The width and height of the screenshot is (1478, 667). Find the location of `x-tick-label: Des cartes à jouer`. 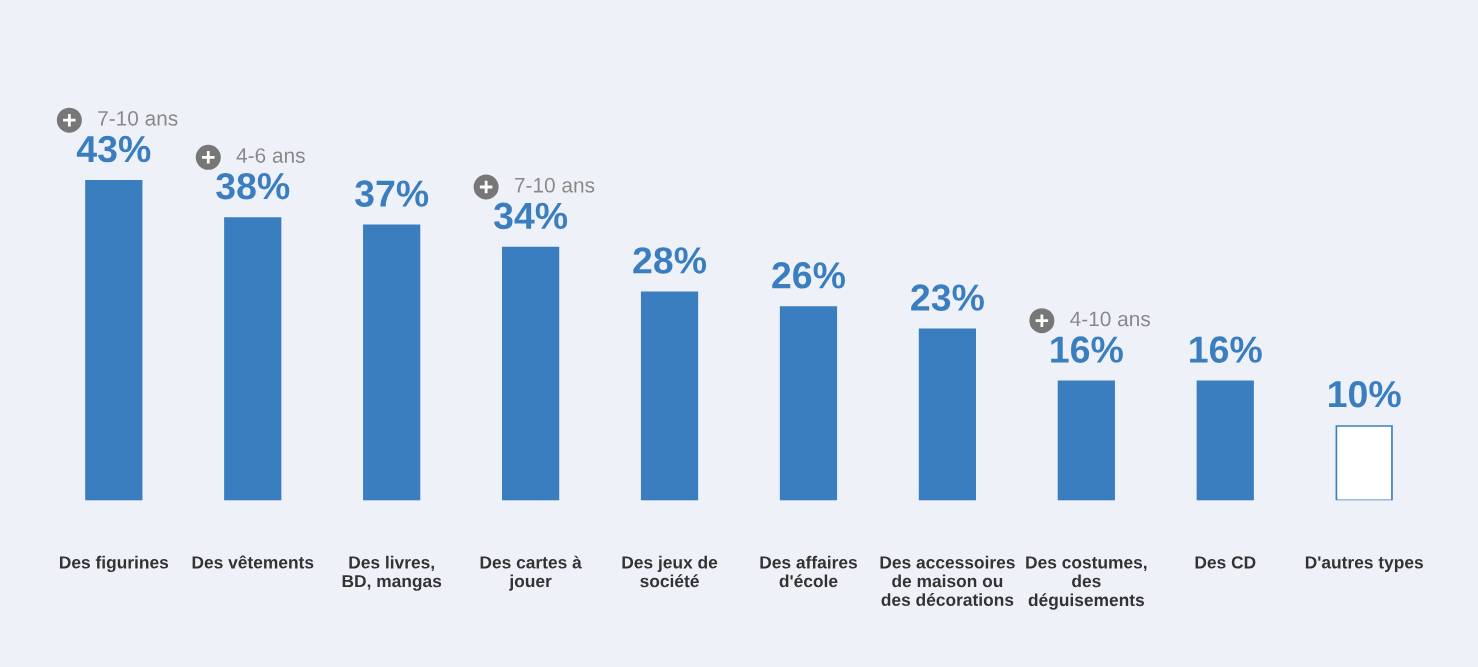

x-tick-label: Des cartes à jouer is located at coordinates (531, 573).